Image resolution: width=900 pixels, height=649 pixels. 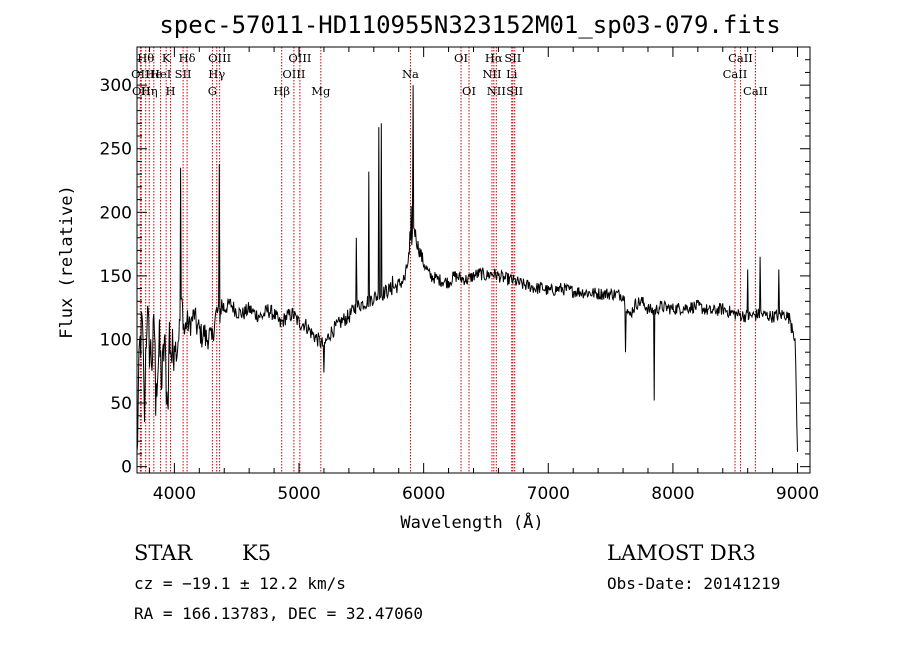 What do you see at coordinates (149, 91) in the screenshot?
I see `spectral-line-label: Hη` at bounding box center [149, 91].